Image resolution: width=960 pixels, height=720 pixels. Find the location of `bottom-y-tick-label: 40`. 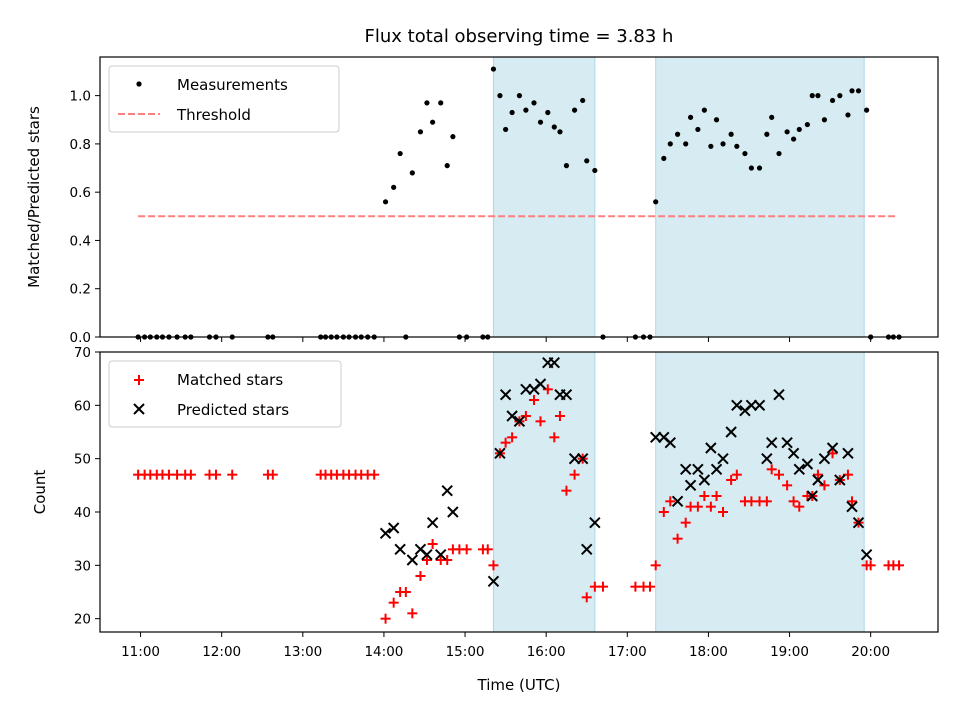

bottom-y-tick-label: 40 is located at coordinates (82, 513).